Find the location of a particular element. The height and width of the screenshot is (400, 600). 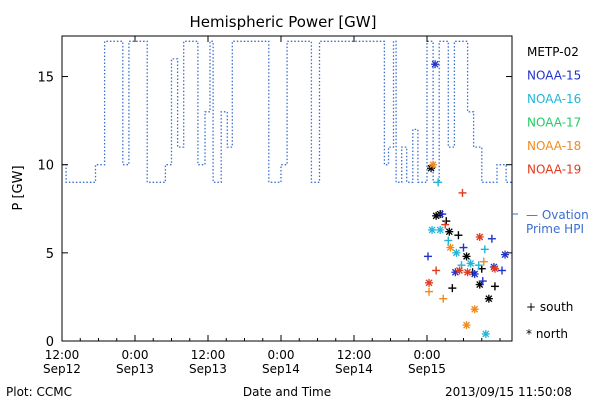

data-points is located at coordinates (467, 199).